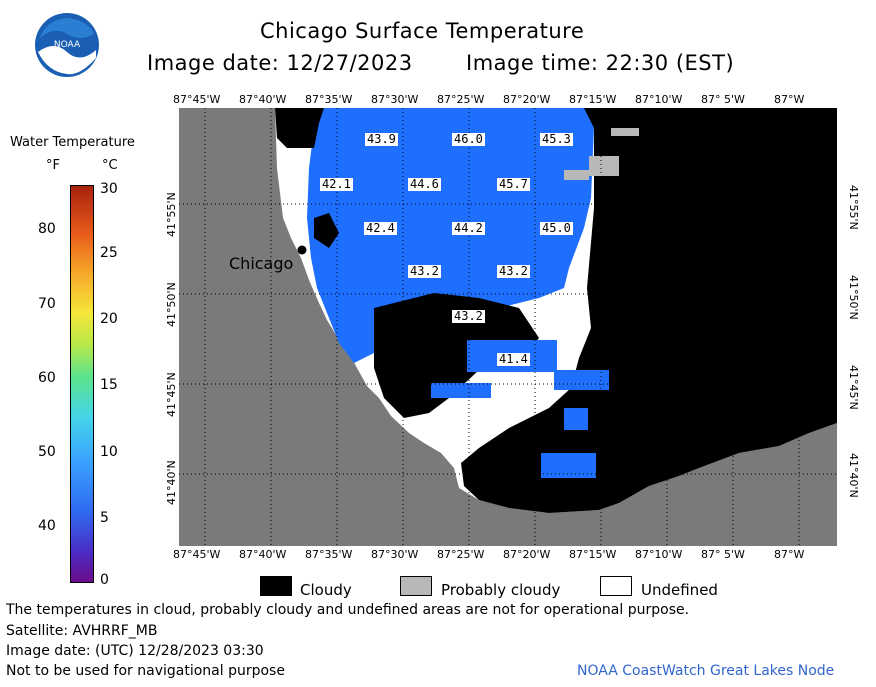 This screenshot has height=687, width=876. I want to click on legend-label-undefined: Undefined, so click(679, 590).